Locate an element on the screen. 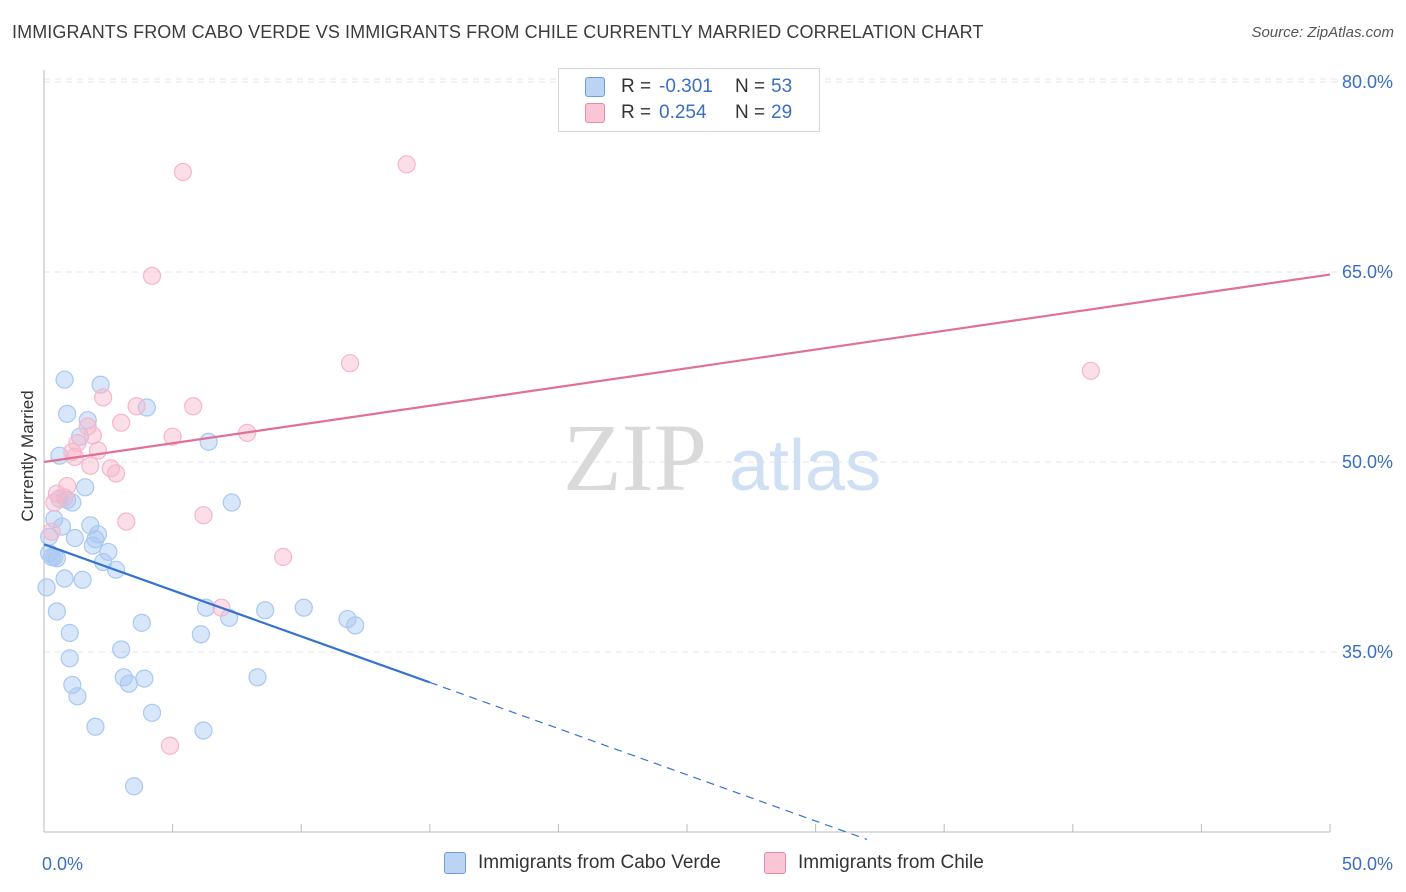  chile-swatch is located at coordinates (595, 113).